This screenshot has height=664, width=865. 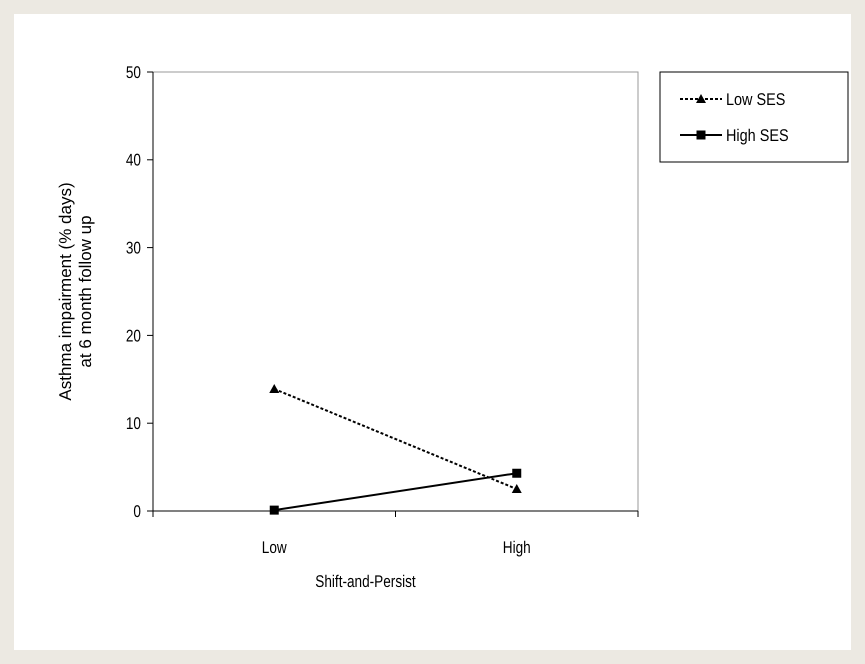 What do you see at coordinates (133, 248) in the screenshot?
I see `y-tick-label: 30` at bounding box center [133, 248].